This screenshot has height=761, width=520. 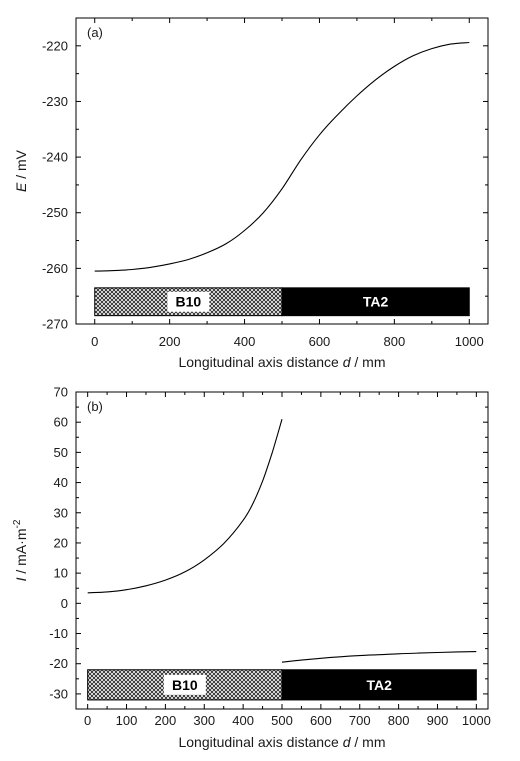 I want to click on y-tick-label: -20, so click(x=58, y=663).